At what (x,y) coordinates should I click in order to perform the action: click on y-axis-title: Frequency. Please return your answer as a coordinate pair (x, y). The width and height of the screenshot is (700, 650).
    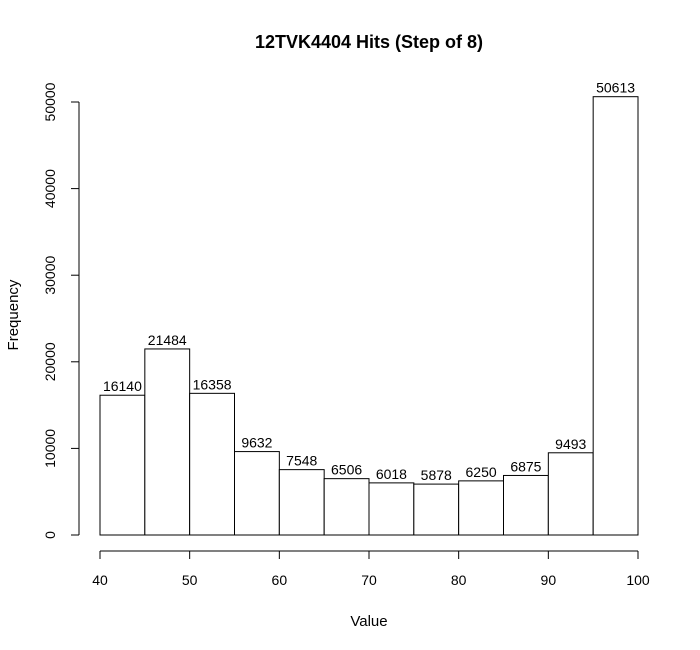
    Looking at the image, I should click on (13, 314).